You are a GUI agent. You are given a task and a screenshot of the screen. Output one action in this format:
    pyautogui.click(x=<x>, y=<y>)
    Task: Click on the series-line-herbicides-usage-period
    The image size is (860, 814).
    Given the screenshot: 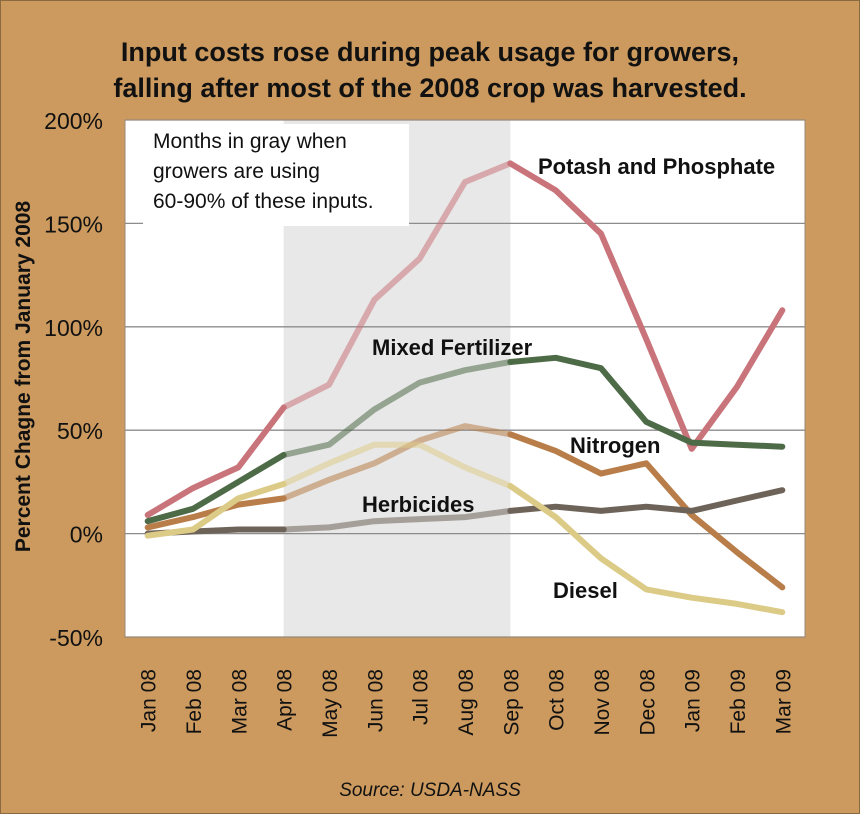 What is the action you would take?
    pyautogui.click(x=397, y=520)
    